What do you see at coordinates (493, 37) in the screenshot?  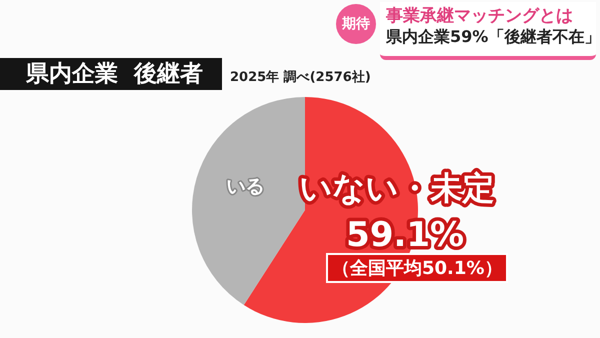 I see `text: 県内企業59%「後継者不在」` at bounding box center [493, 37].